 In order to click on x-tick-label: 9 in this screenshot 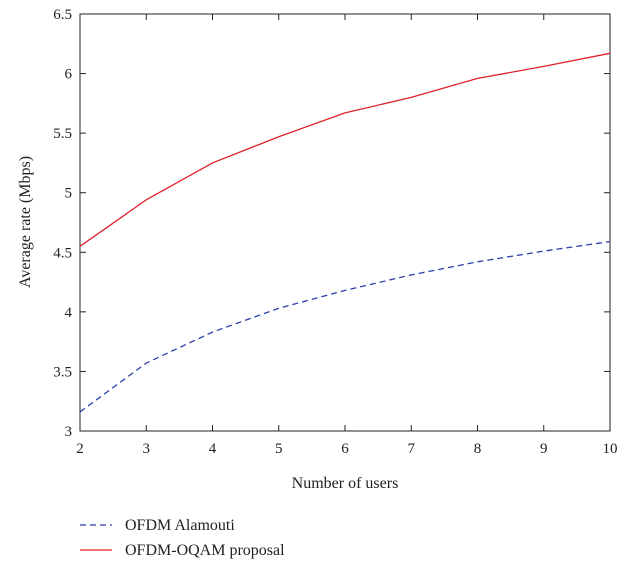, I will do `click(544, 449)`.